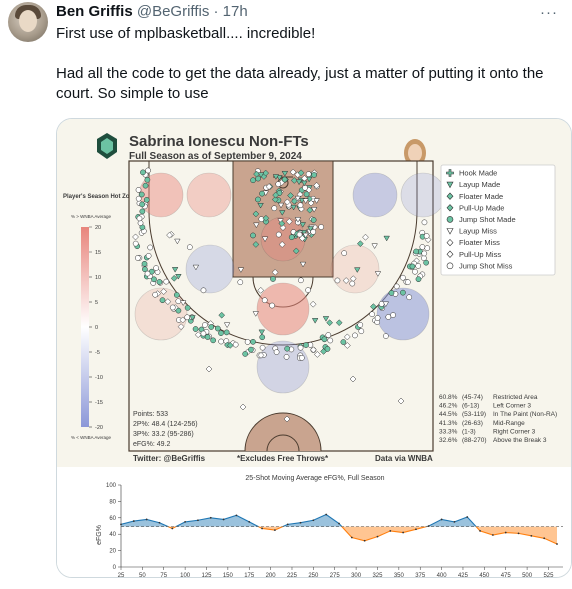 The image size is (572, 589). I want to click on x-tick-label: 450, so click(484, 575).